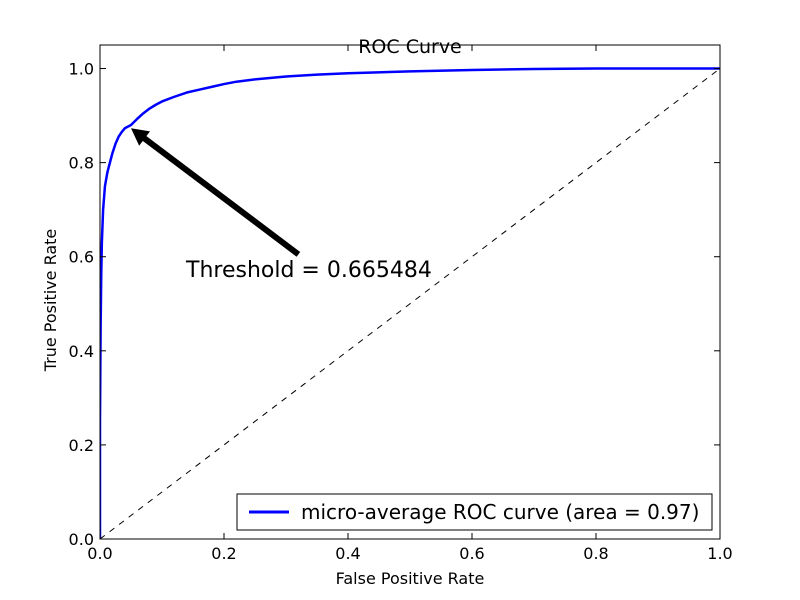 This screenshot has height=600, width=800. Describe the element at coordinates (99, 553) in the screenshot. I see `x-tick-label: 0.0` at that location.